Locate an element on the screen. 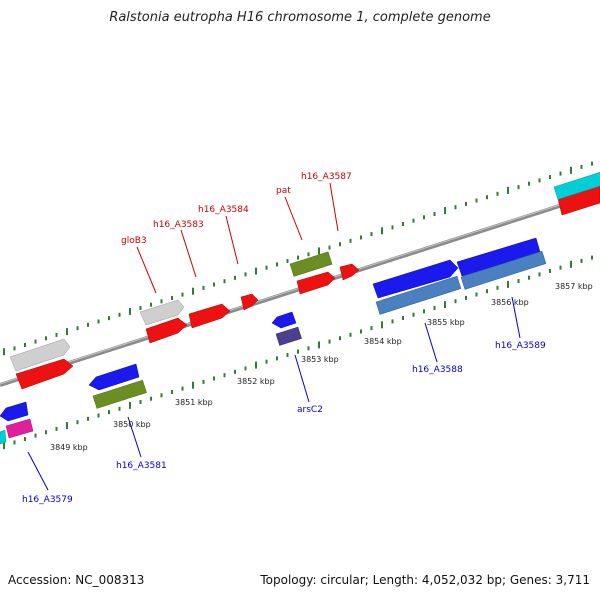 Image resolution: width=600 pixels, height=600 pixels. gene-label: h16_A3589 is located at coordinates (520, 346).